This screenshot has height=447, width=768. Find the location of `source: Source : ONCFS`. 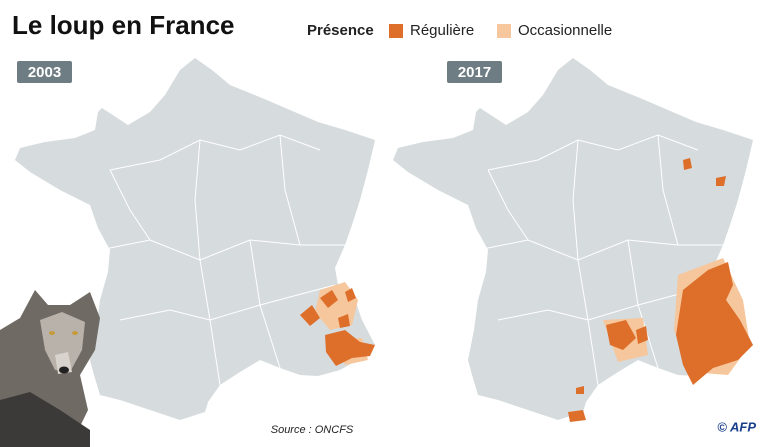

source: Source : ONCFS is located at coordinates (312, 430).